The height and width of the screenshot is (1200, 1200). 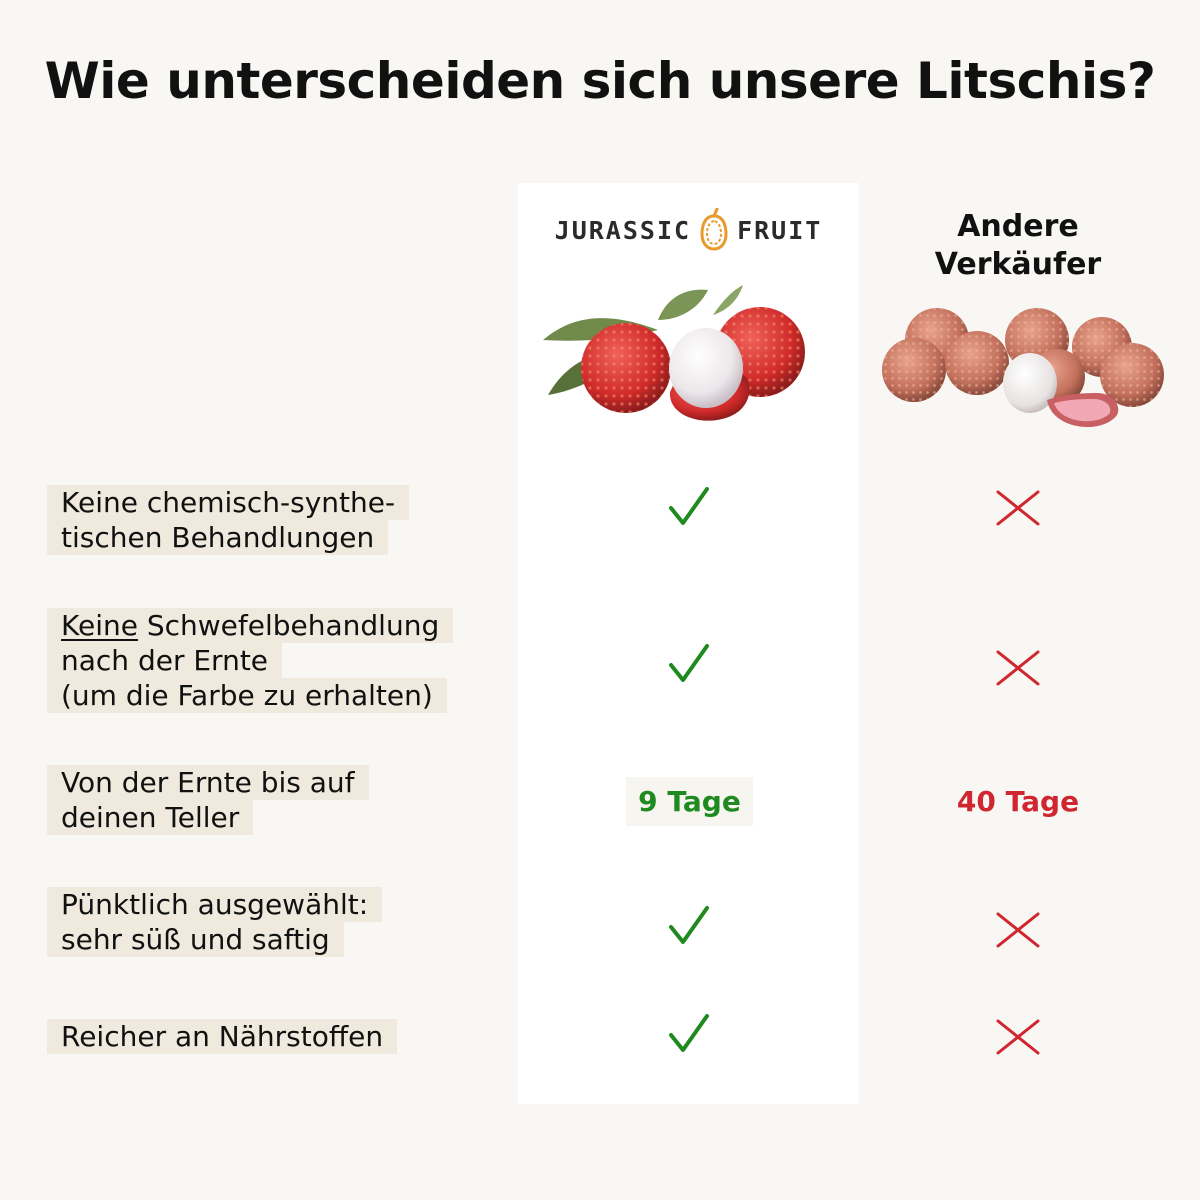 I want to click on label-line: Keine Schwefelbehandlung, so click(x=250, y=625).